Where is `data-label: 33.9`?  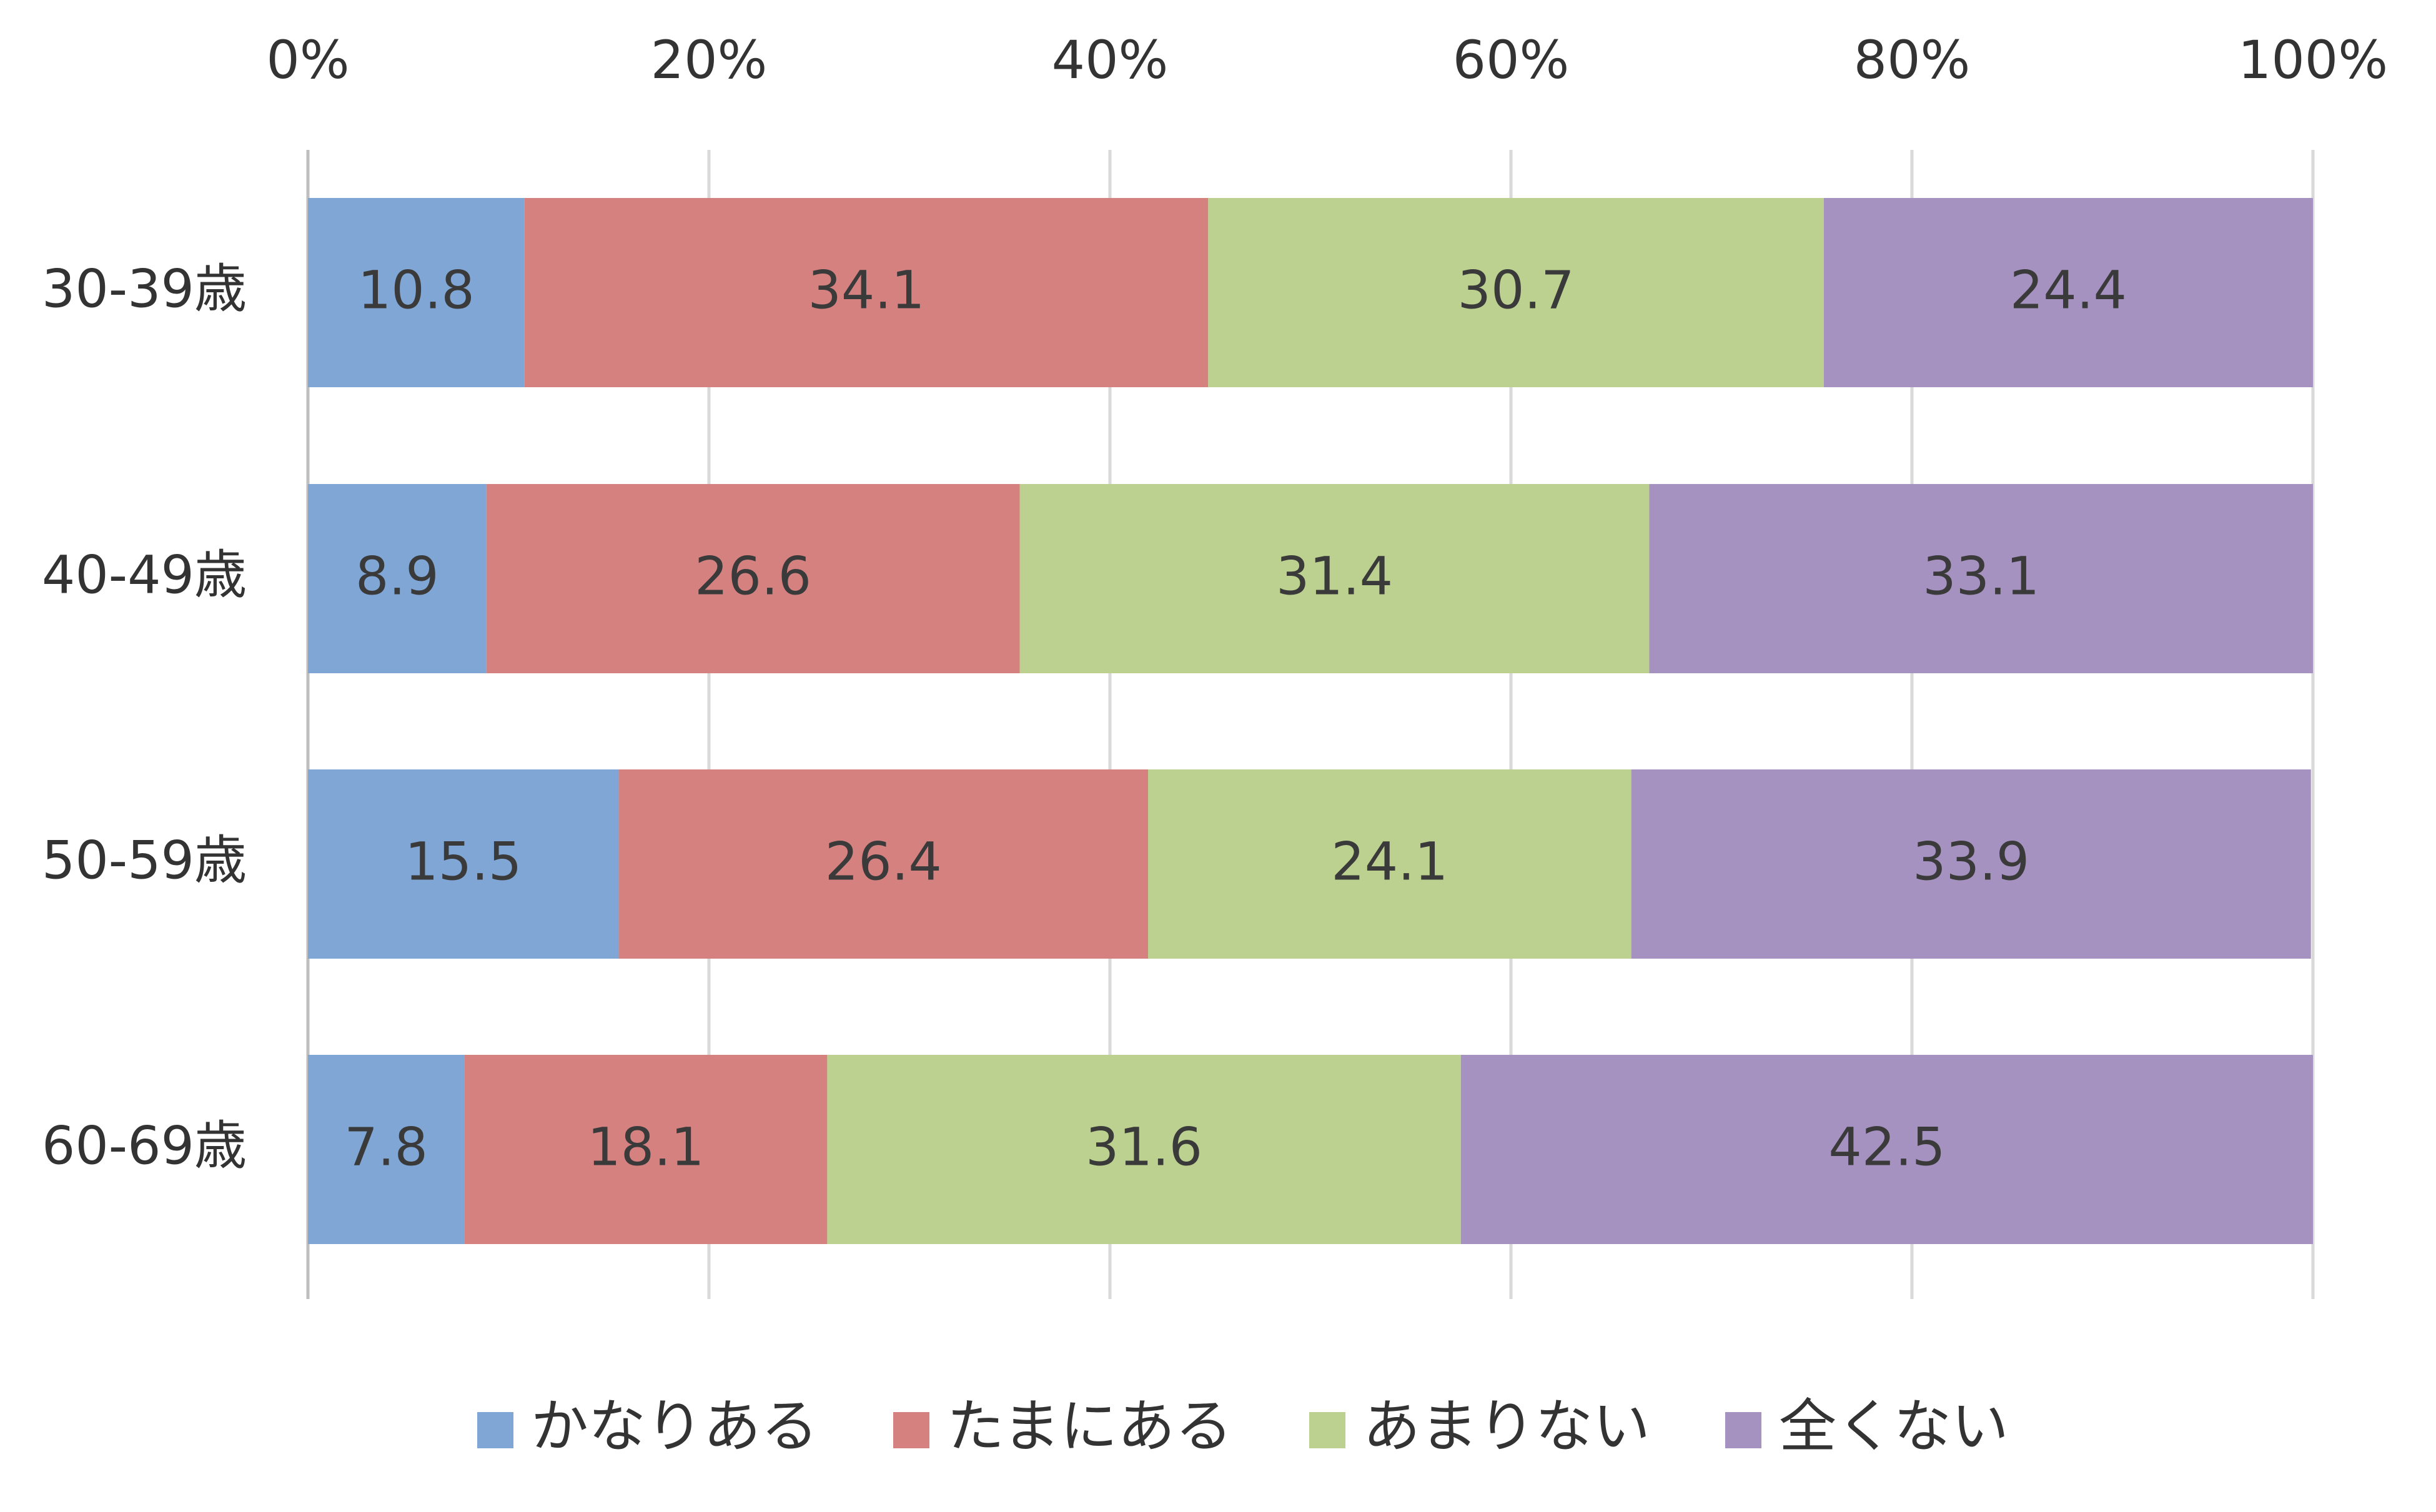
data-label: 33.9 is located at coordinates (1971, 862).